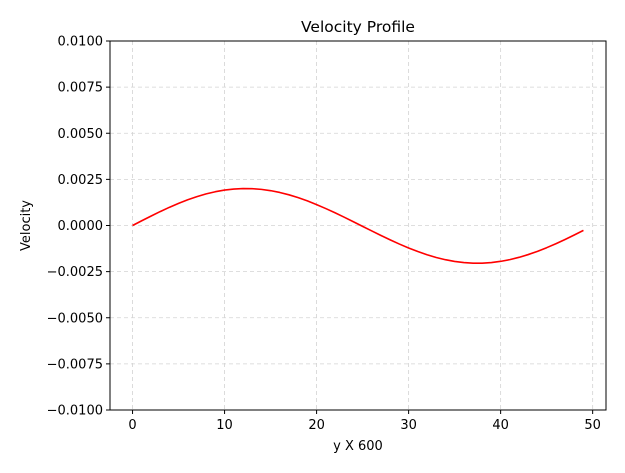  I want to click on y-tick-label: −0.0100, so click(75, 411).